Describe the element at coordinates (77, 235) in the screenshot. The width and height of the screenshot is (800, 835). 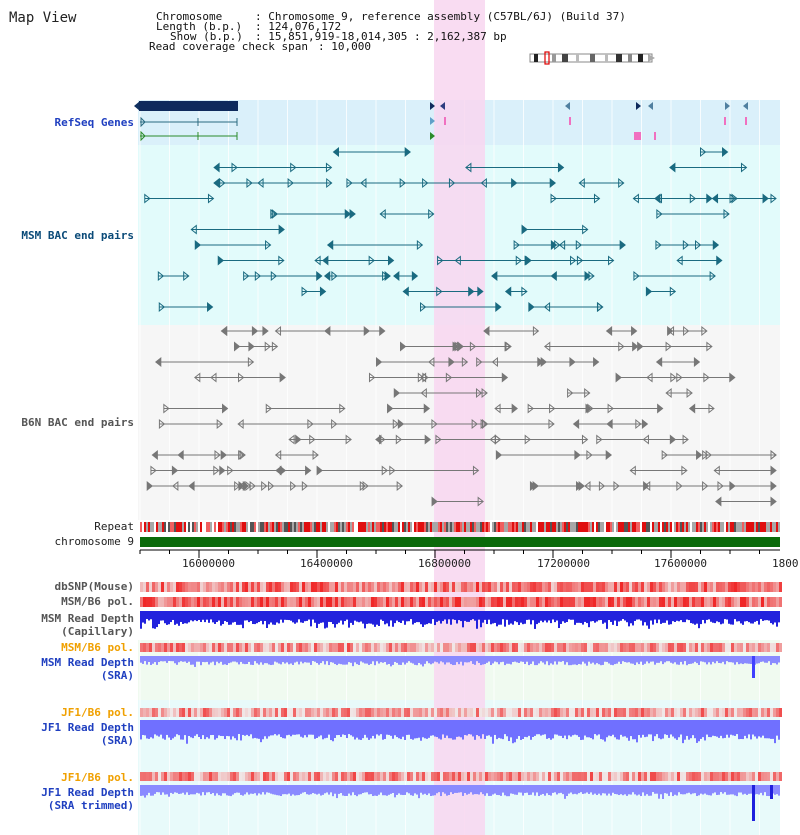
I see `track-label-msm-bac: MSM BAC end pairs` at that location.